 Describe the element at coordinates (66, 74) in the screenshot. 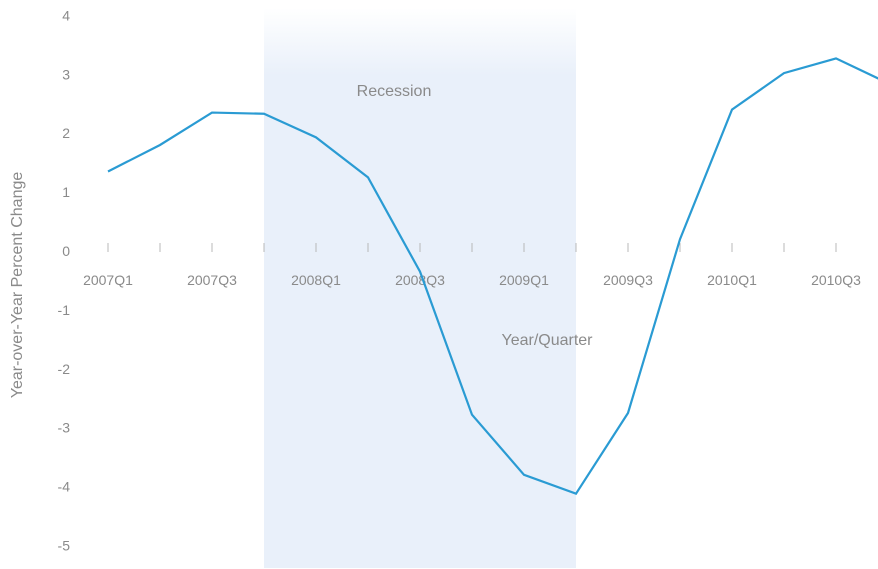

I see `y-tick-label: 3` at that location.